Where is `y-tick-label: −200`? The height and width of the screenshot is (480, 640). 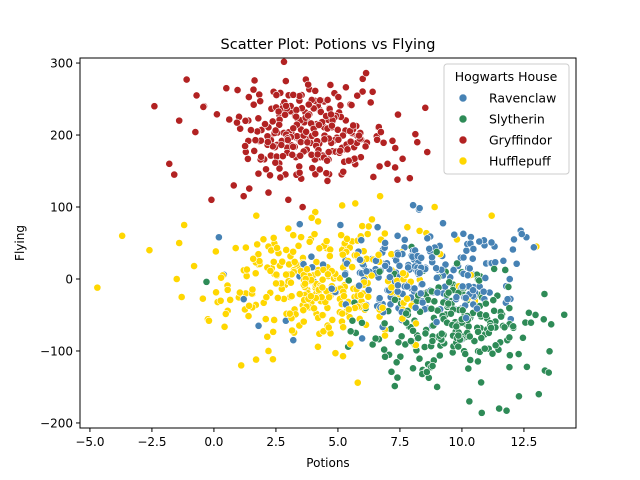 y-tick-label: −200 is located at coordinates (56, 423).